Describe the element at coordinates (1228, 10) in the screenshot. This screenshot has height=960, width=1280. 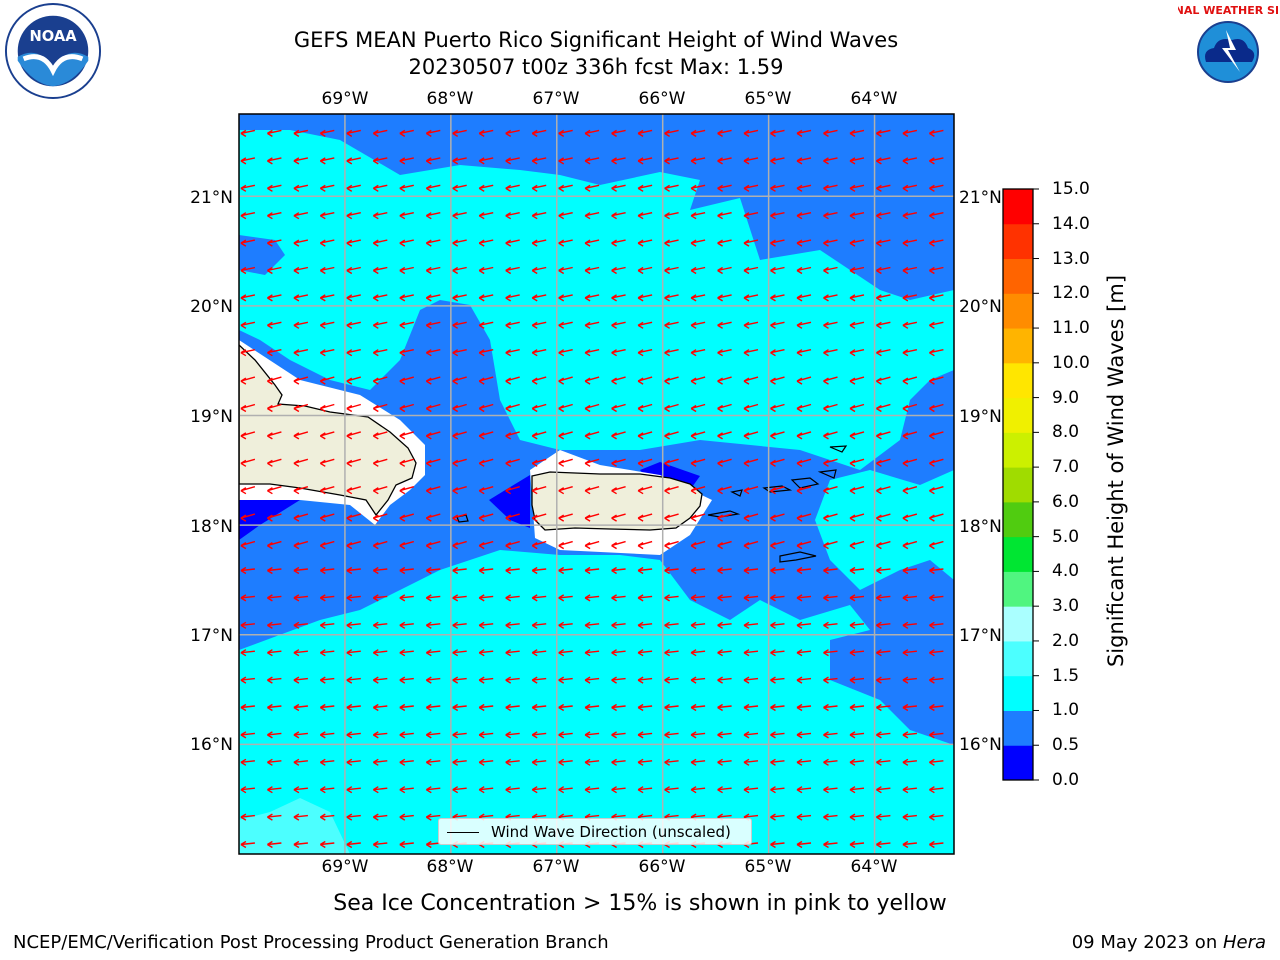
I see `svg-text: NATIONAL WEATHER SERVICE` at that location.